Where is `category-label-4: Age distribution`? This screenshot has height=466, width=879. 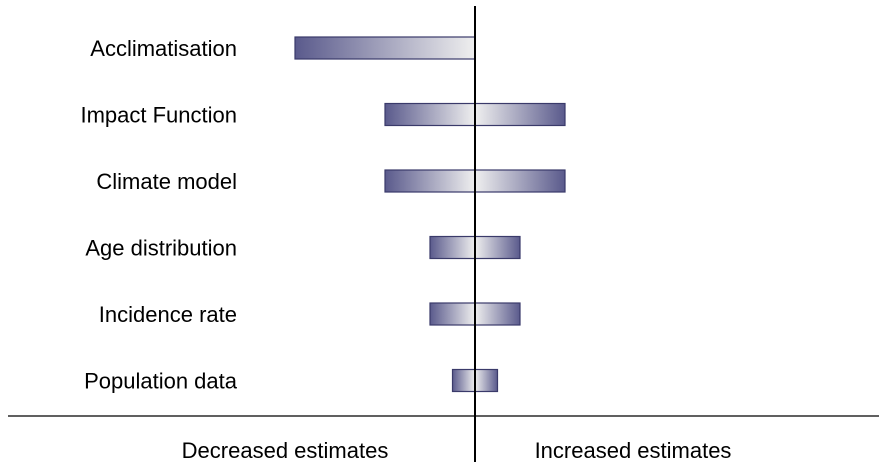
category-label-4: Age distribution is located at coordinates (161, 248).